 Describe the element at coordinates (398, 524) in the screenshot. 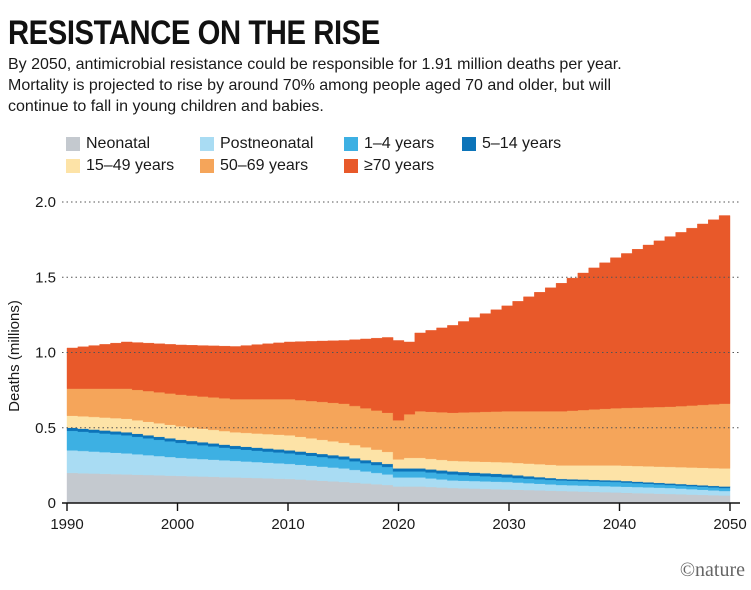

I see `x-tick-label: 2020` at that location.